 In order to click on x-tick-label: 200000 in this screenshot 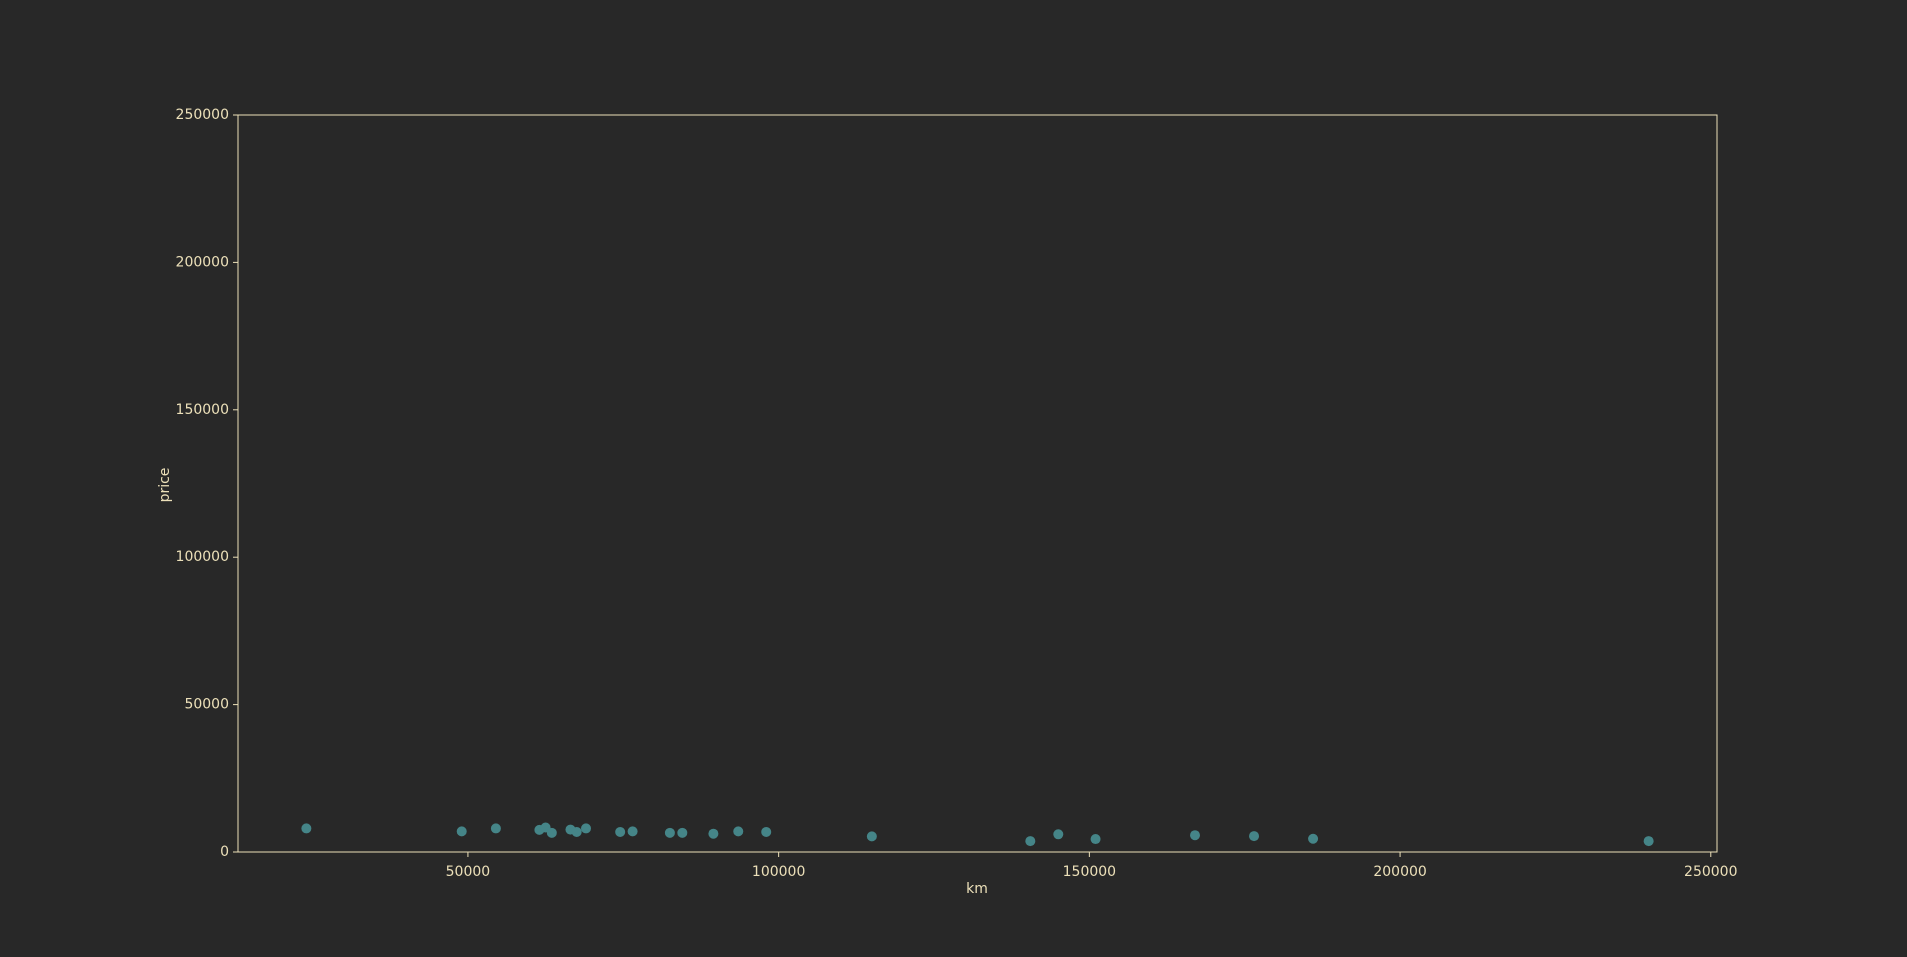, I will do `click(1399, 872)`.